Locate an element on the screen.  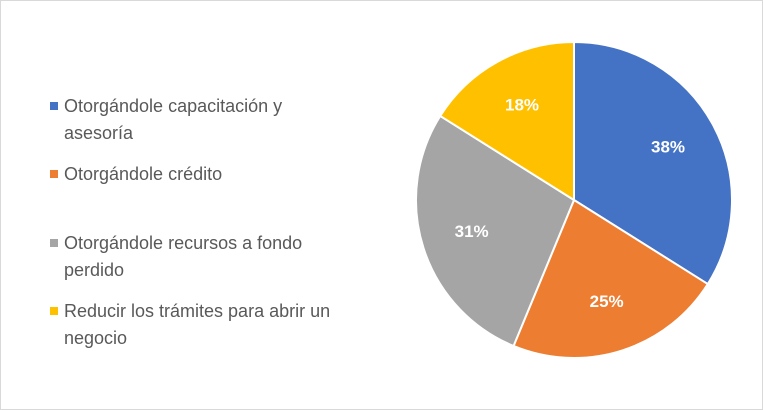
data-label: 18% is located at coordinates (522, 104).